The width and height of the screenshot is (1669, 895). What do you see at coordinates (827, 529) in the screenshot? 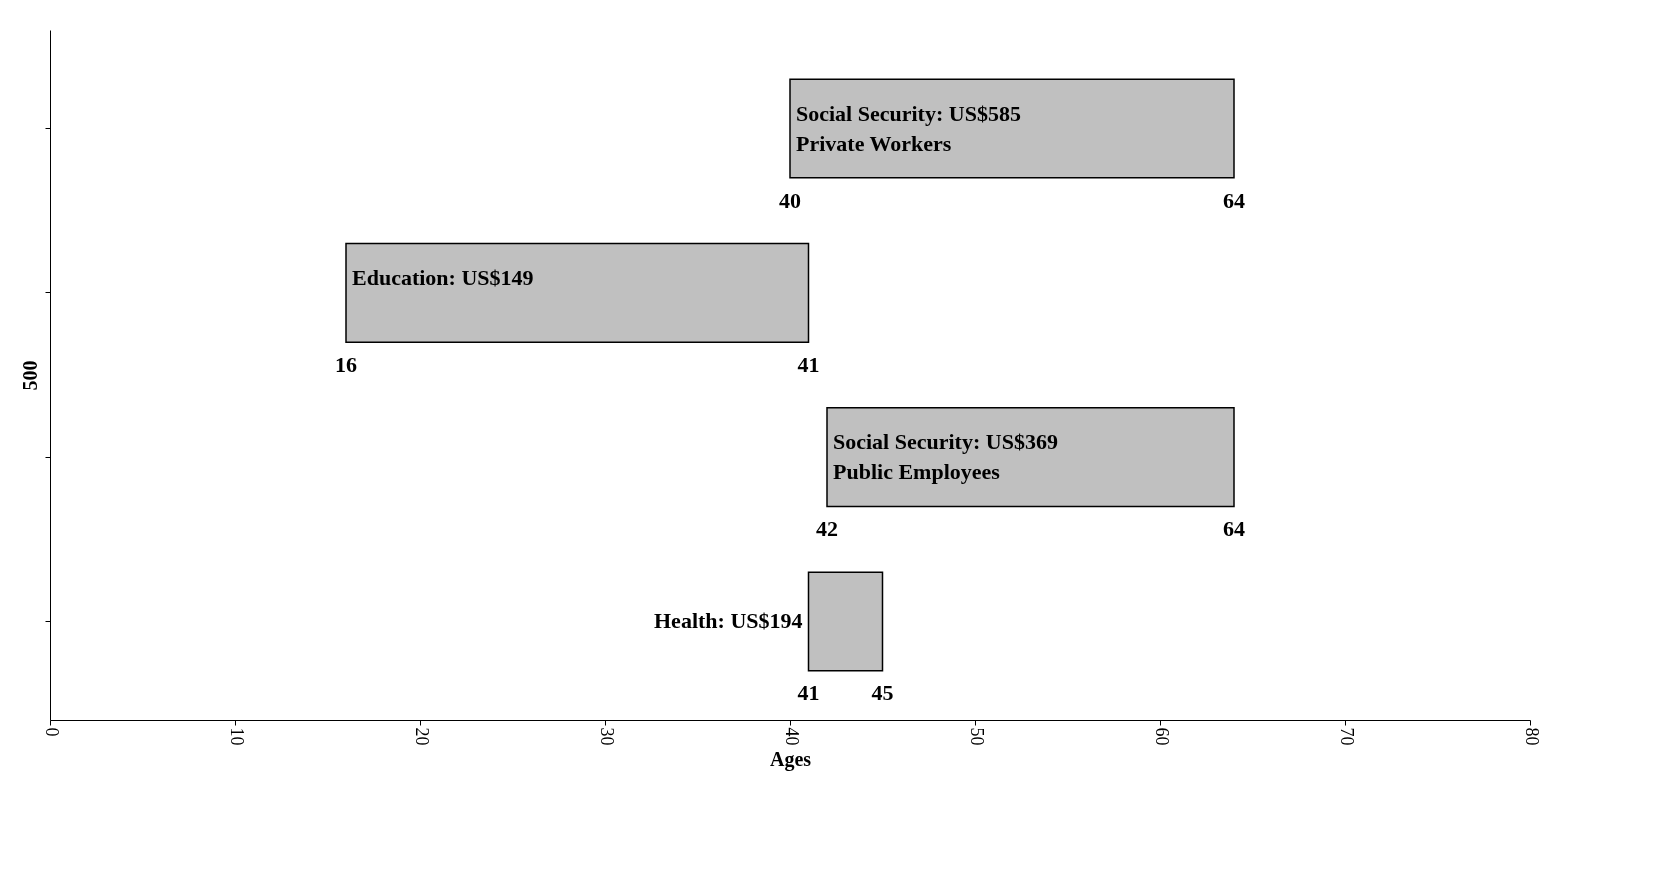
I see `annotation: 42` at bounding box center [827, 529].